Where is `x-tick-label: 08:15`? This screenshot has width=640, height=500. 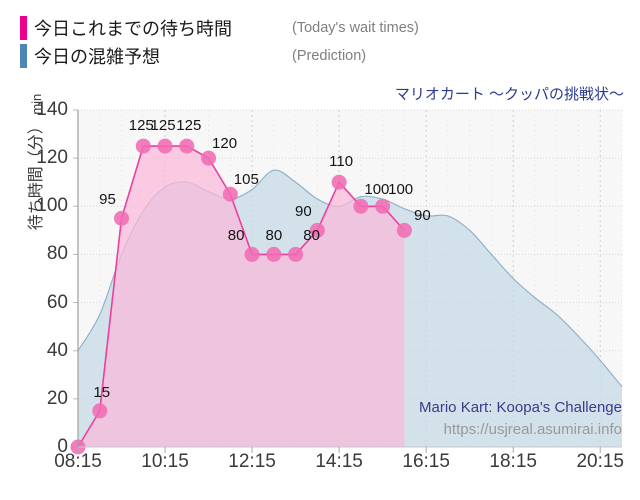
x-tick-label: 08:15 is located at coordinates (78, 461).